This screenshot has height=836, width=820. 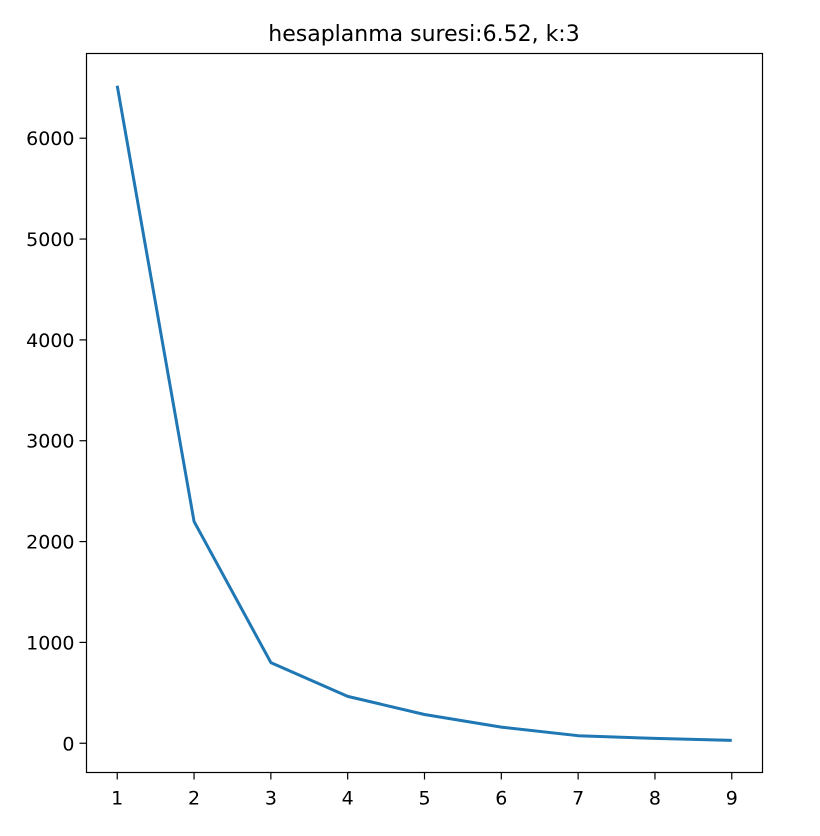 I want to click on x-tick-label: 4, so click(x=348, y=799).